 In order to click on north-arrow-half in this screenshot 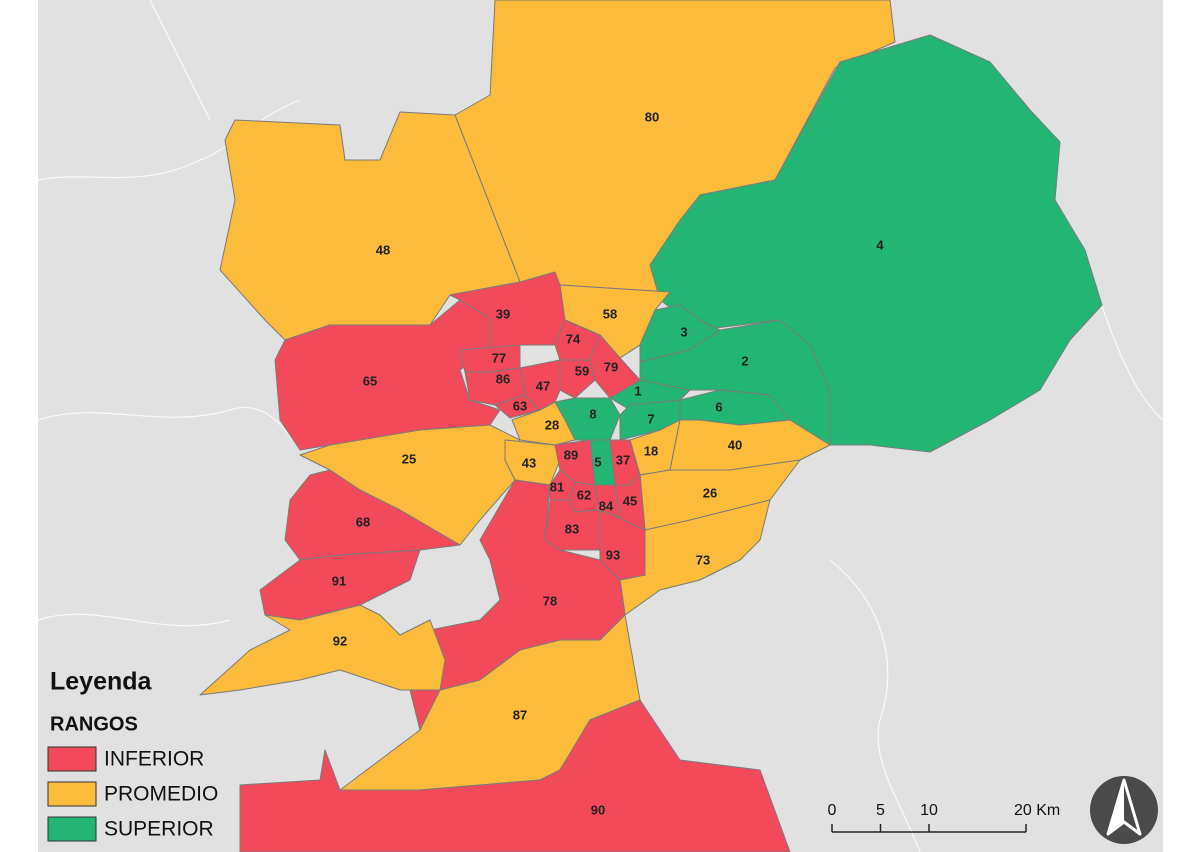, I will do `click(1116, 807)`.